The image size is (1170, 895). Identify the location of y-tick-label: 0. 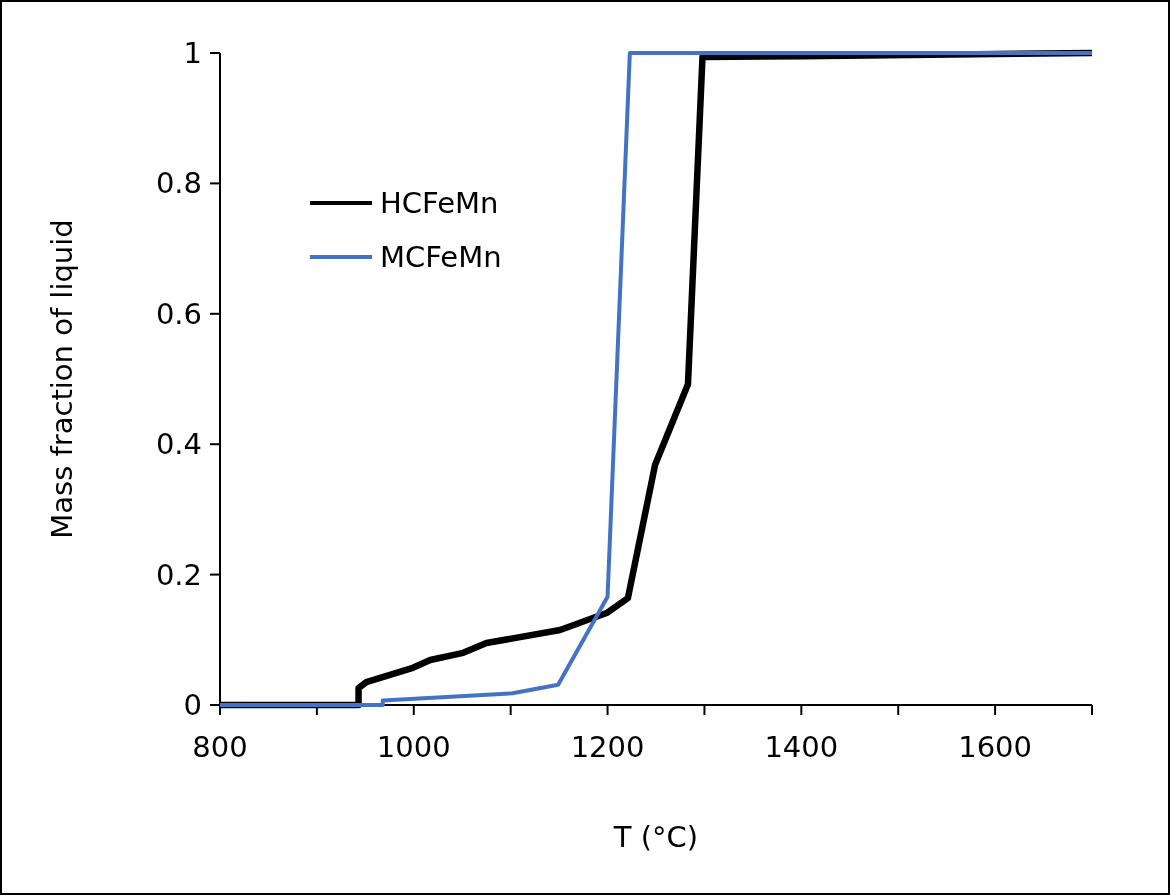
(192, 705).